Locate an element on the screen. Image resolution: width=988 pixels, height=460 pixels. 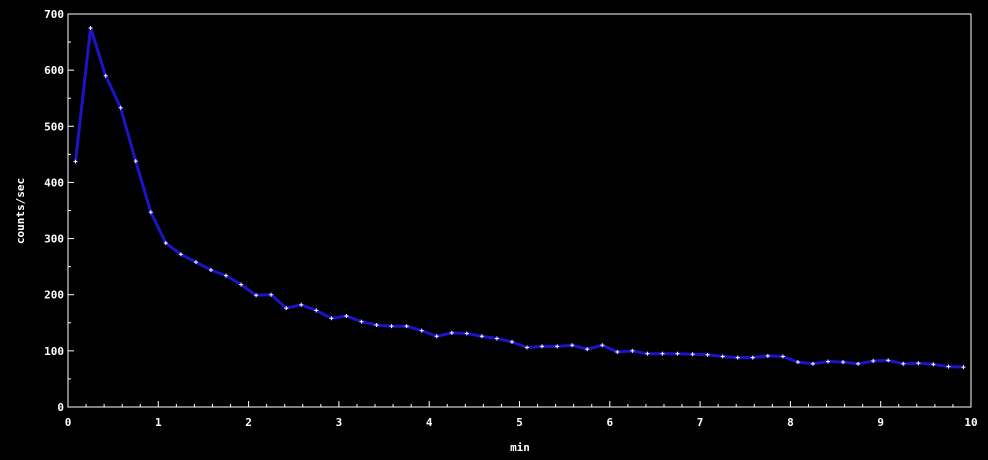
y-tick-label: 300 is located at coordinates (54, 239).